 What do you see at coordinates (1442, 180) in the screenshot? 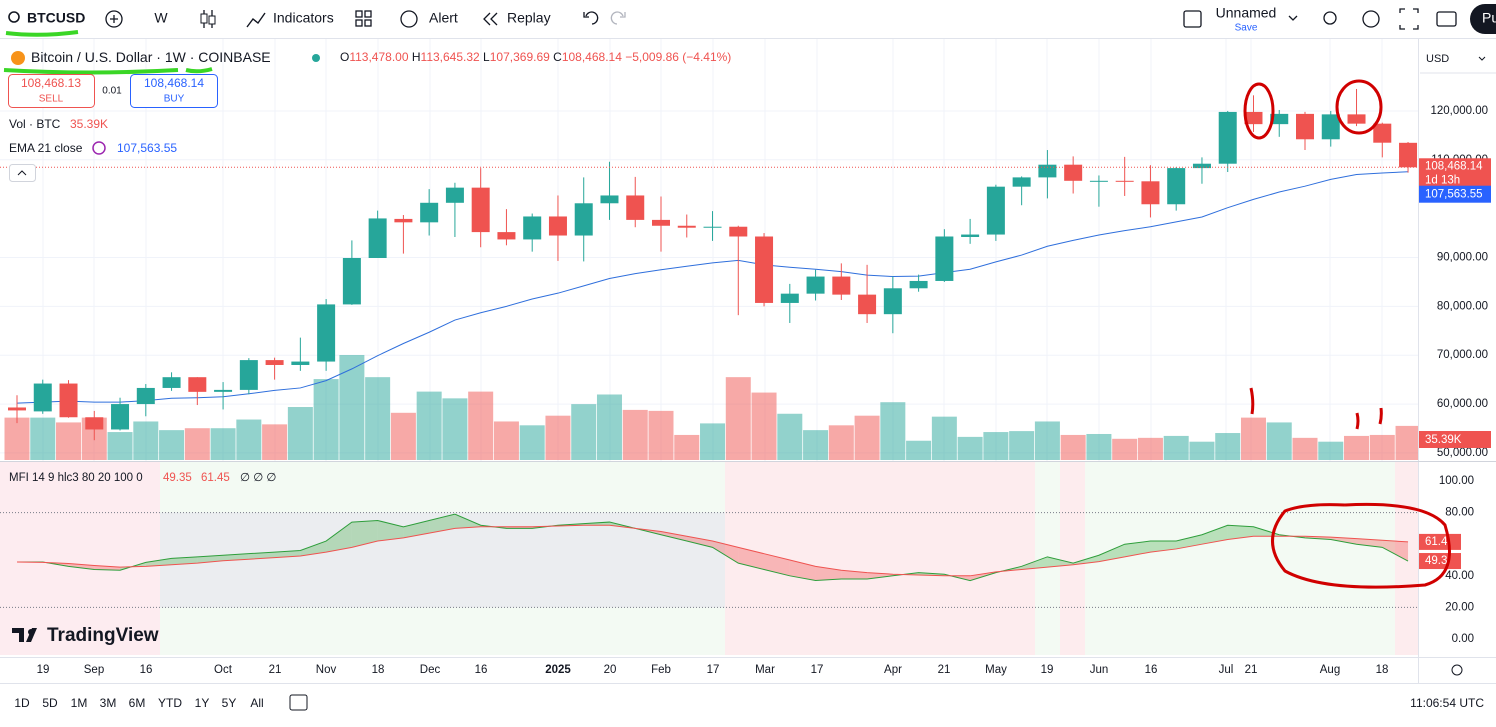
I see `countdown: 1d 13h` at bounding box center [1442, 180].